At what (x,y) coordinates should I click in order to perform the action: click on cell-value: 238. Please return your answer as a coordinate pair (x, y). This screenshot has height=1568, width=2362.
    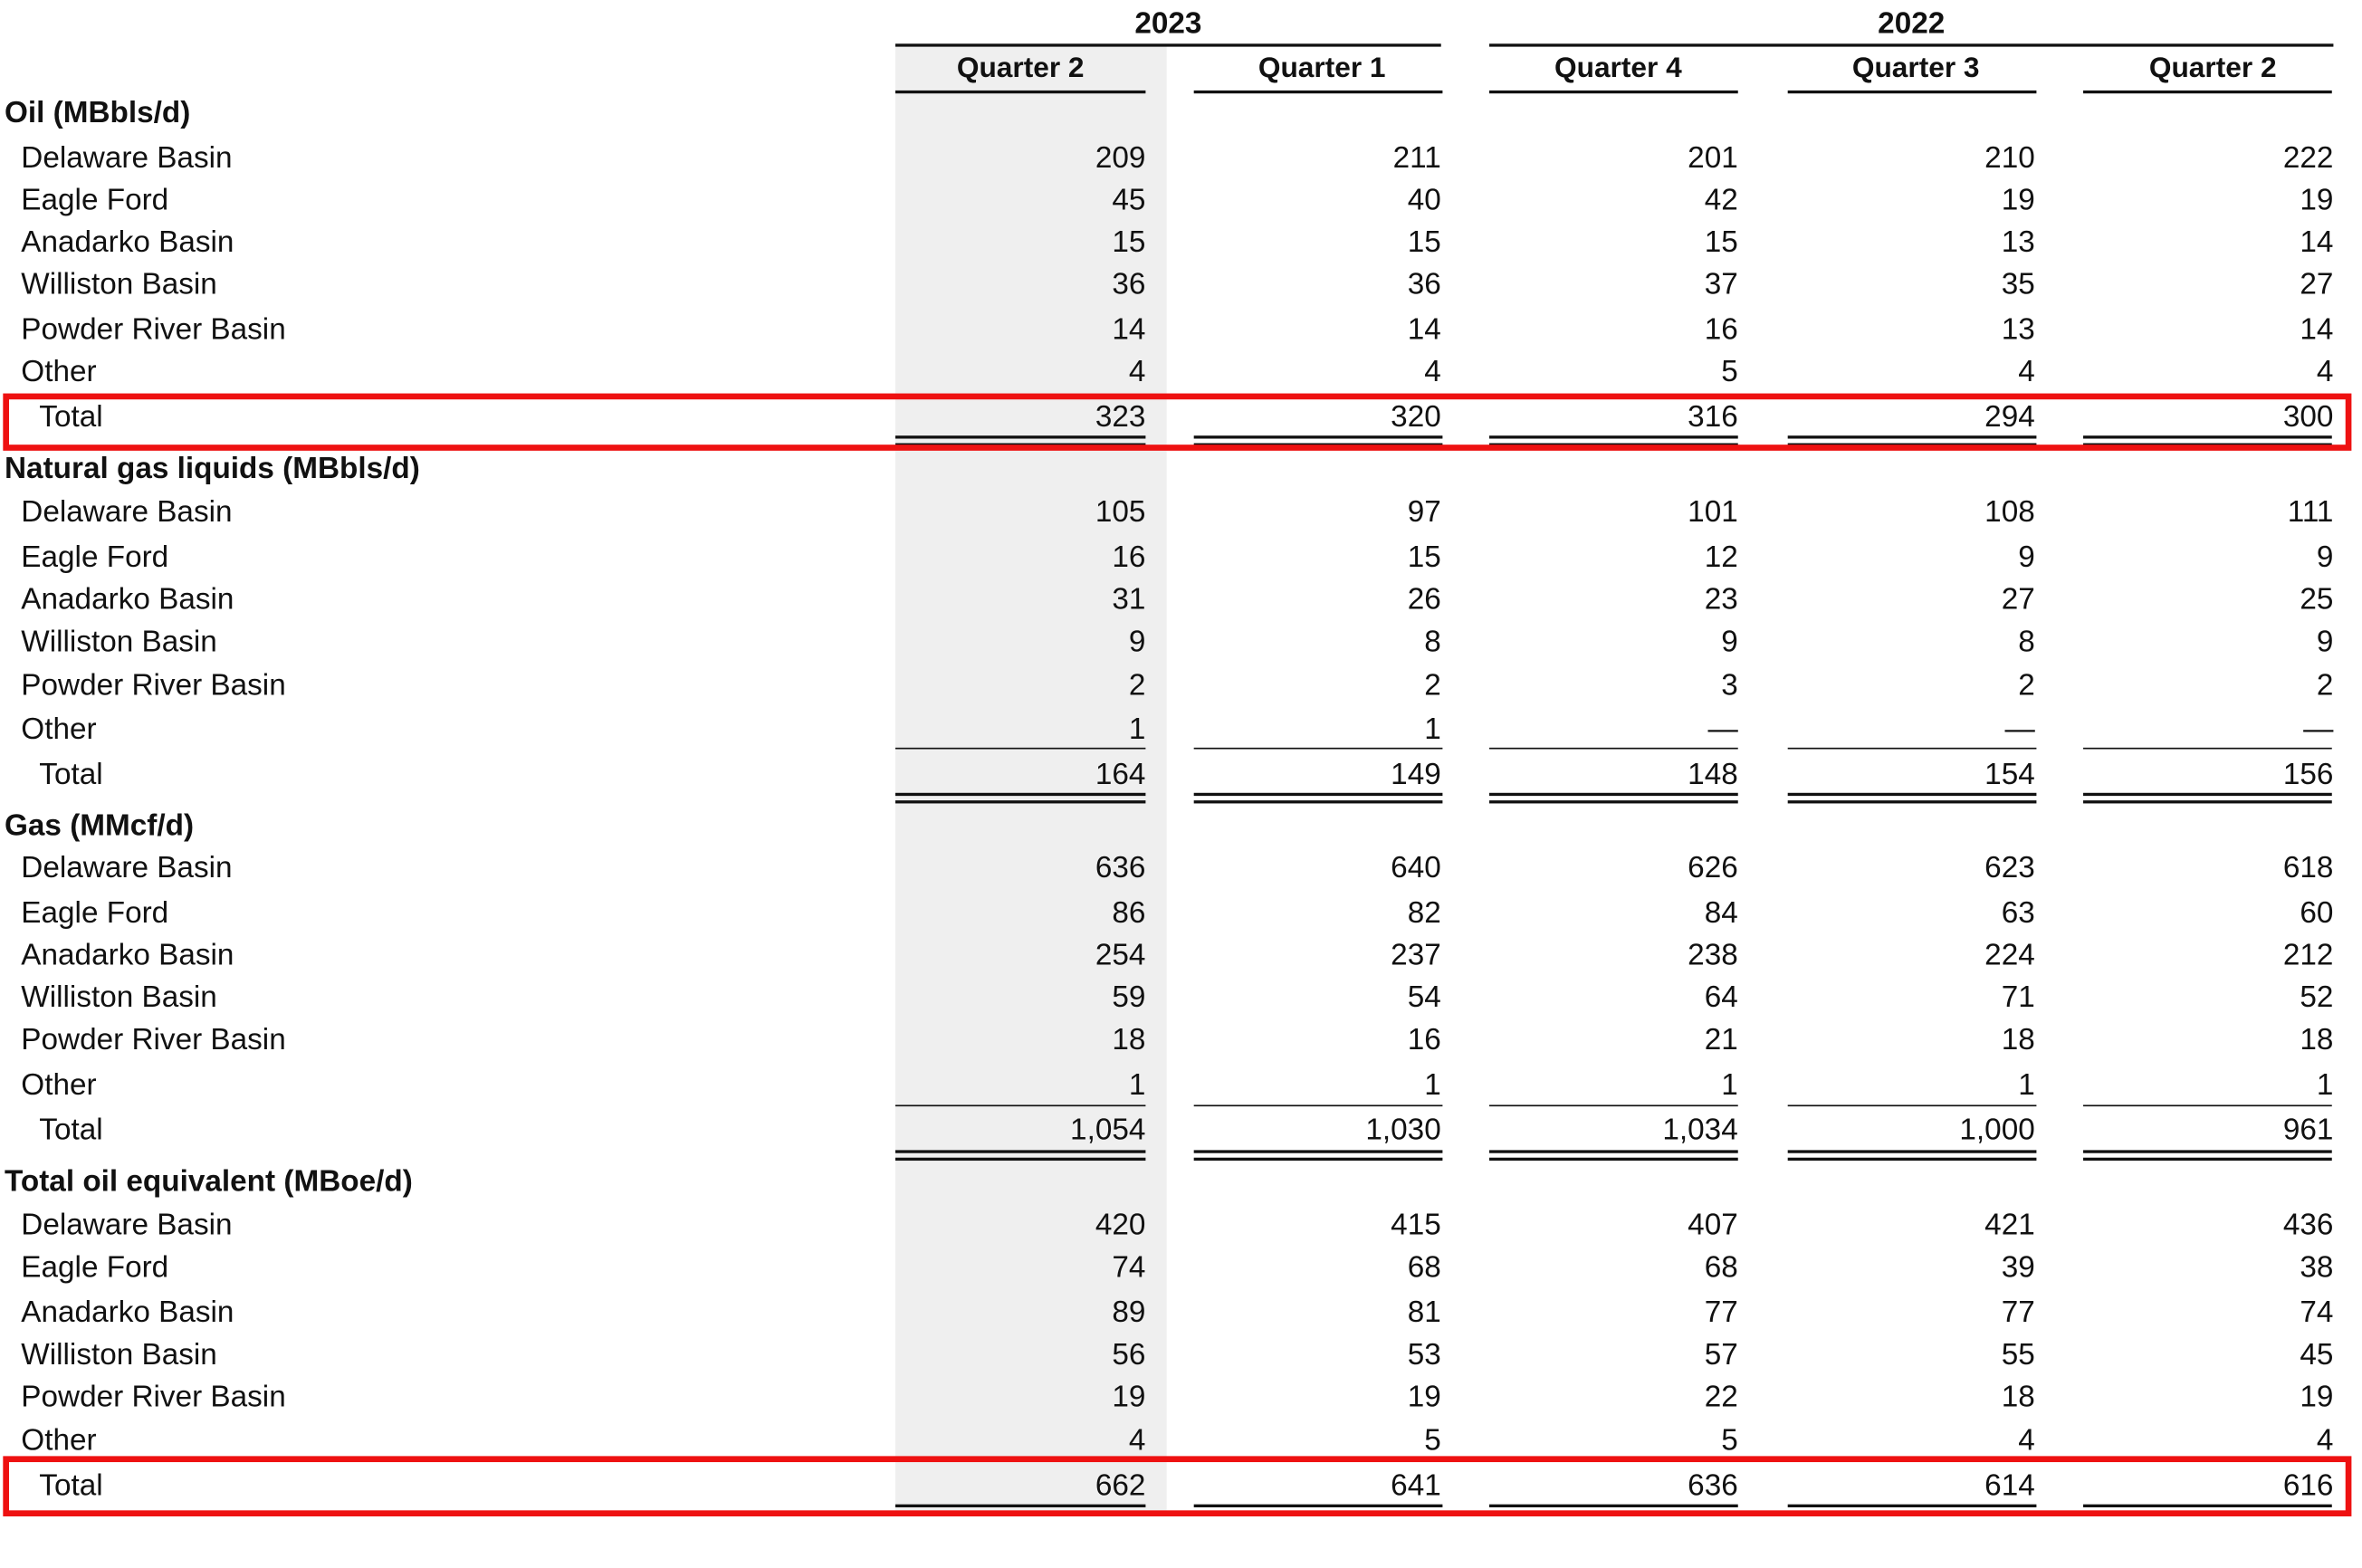
    Looking at the image, I should click on (1713, 955).